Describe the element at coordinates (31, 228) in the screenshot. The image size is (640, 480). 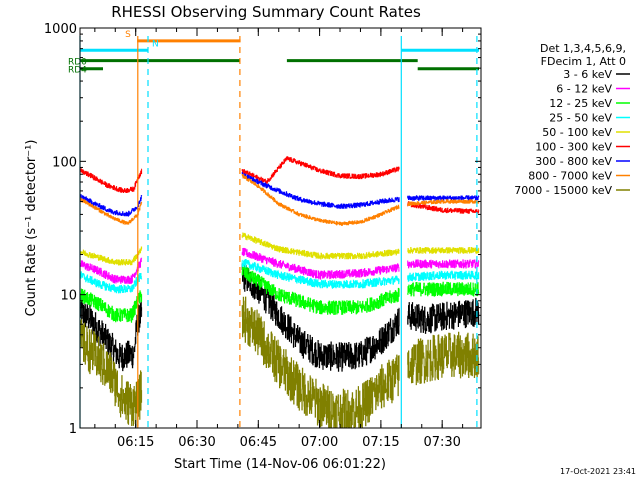
I see `y-axis-label: Count Rate (s⁻¹ detector⁻¹)` at that location.